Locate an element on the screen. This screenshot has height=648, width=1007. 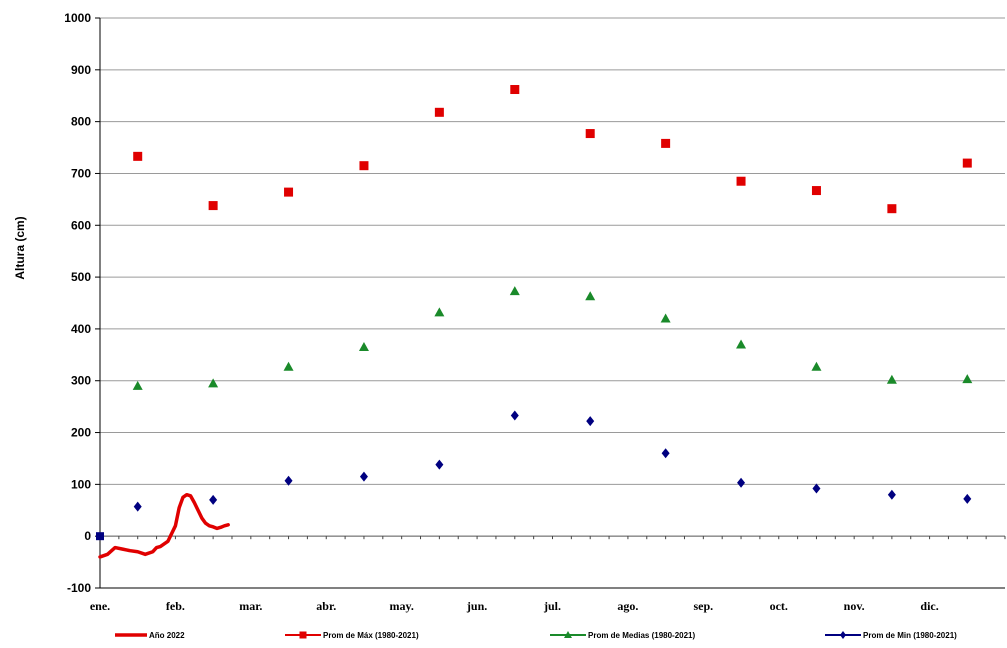
x-tick-label: may. is located at coordinates (401, 606).